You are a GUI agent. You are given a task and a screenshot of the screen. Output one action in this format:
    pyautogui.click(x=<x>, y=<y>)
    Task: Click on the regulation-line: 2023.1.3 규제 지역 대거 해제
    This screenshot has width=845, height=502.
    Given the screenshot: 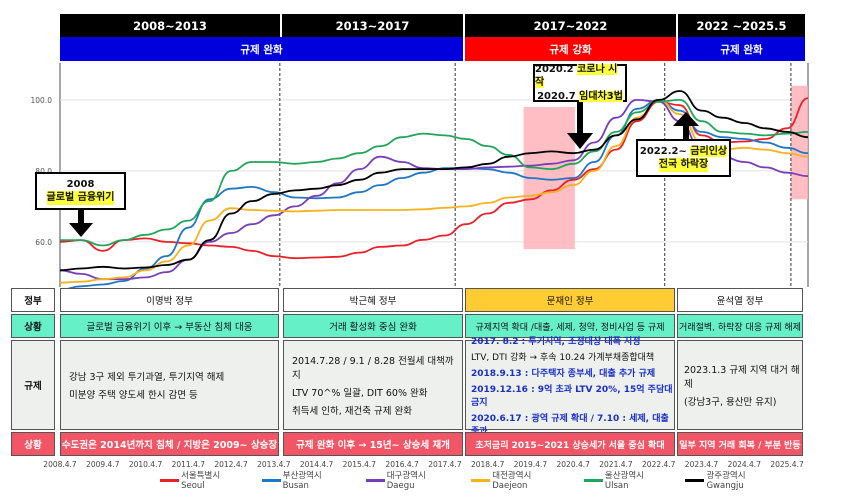 What is the action you would take?
    pyautogui.click(x=742, y=377)
    